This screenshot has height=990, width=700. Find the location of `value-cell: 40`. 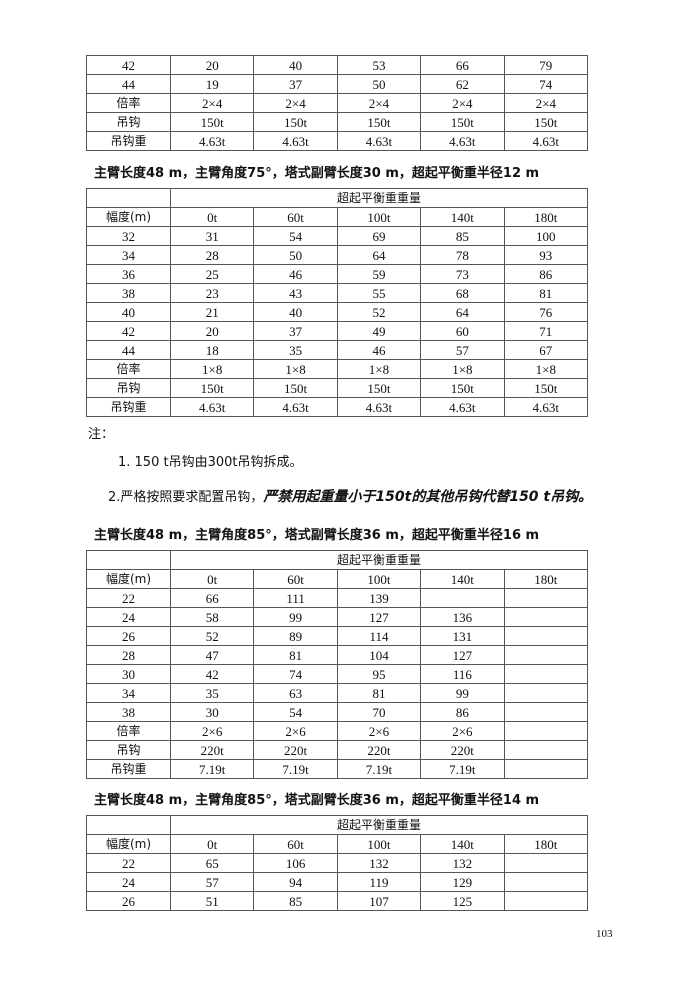

value-cell: 40 is located at coordinates (295, 65).